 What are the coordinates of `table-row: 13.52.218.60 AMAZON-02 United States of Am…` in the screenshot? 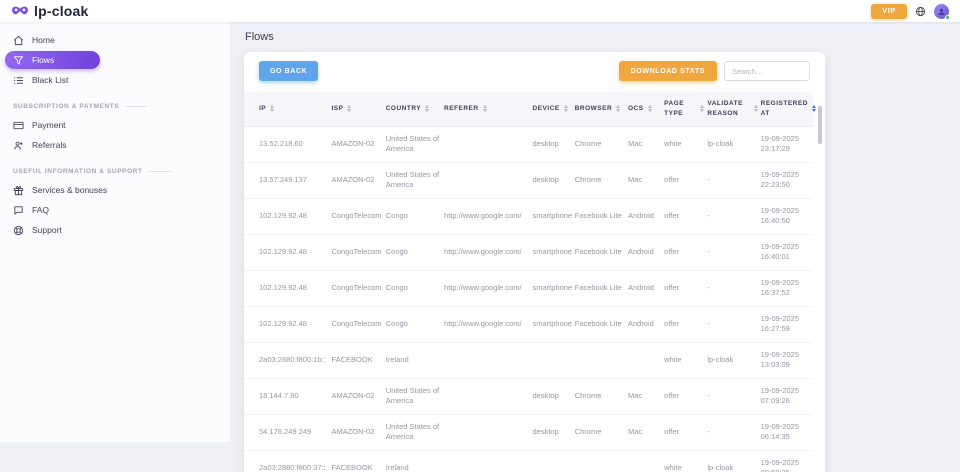 It's located at (528, 144).